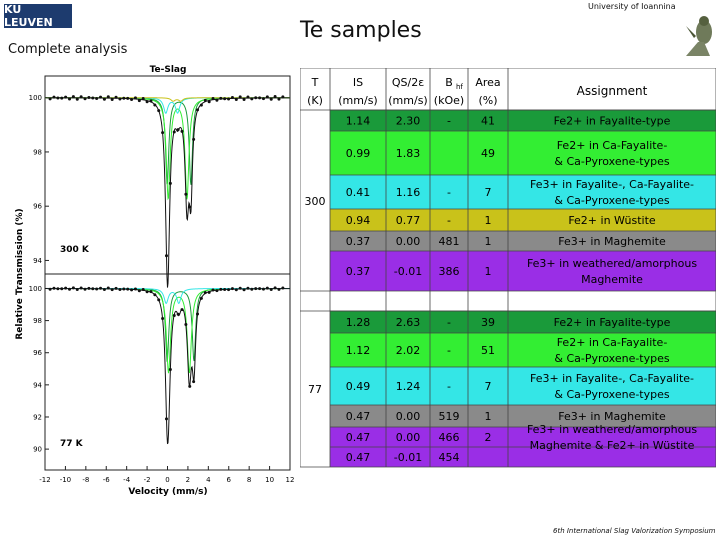 This screenshot has width=720, height=540. Describe the element at coordinates (449, 82) in the screenshot. I see `header-bhf: B` at that location.